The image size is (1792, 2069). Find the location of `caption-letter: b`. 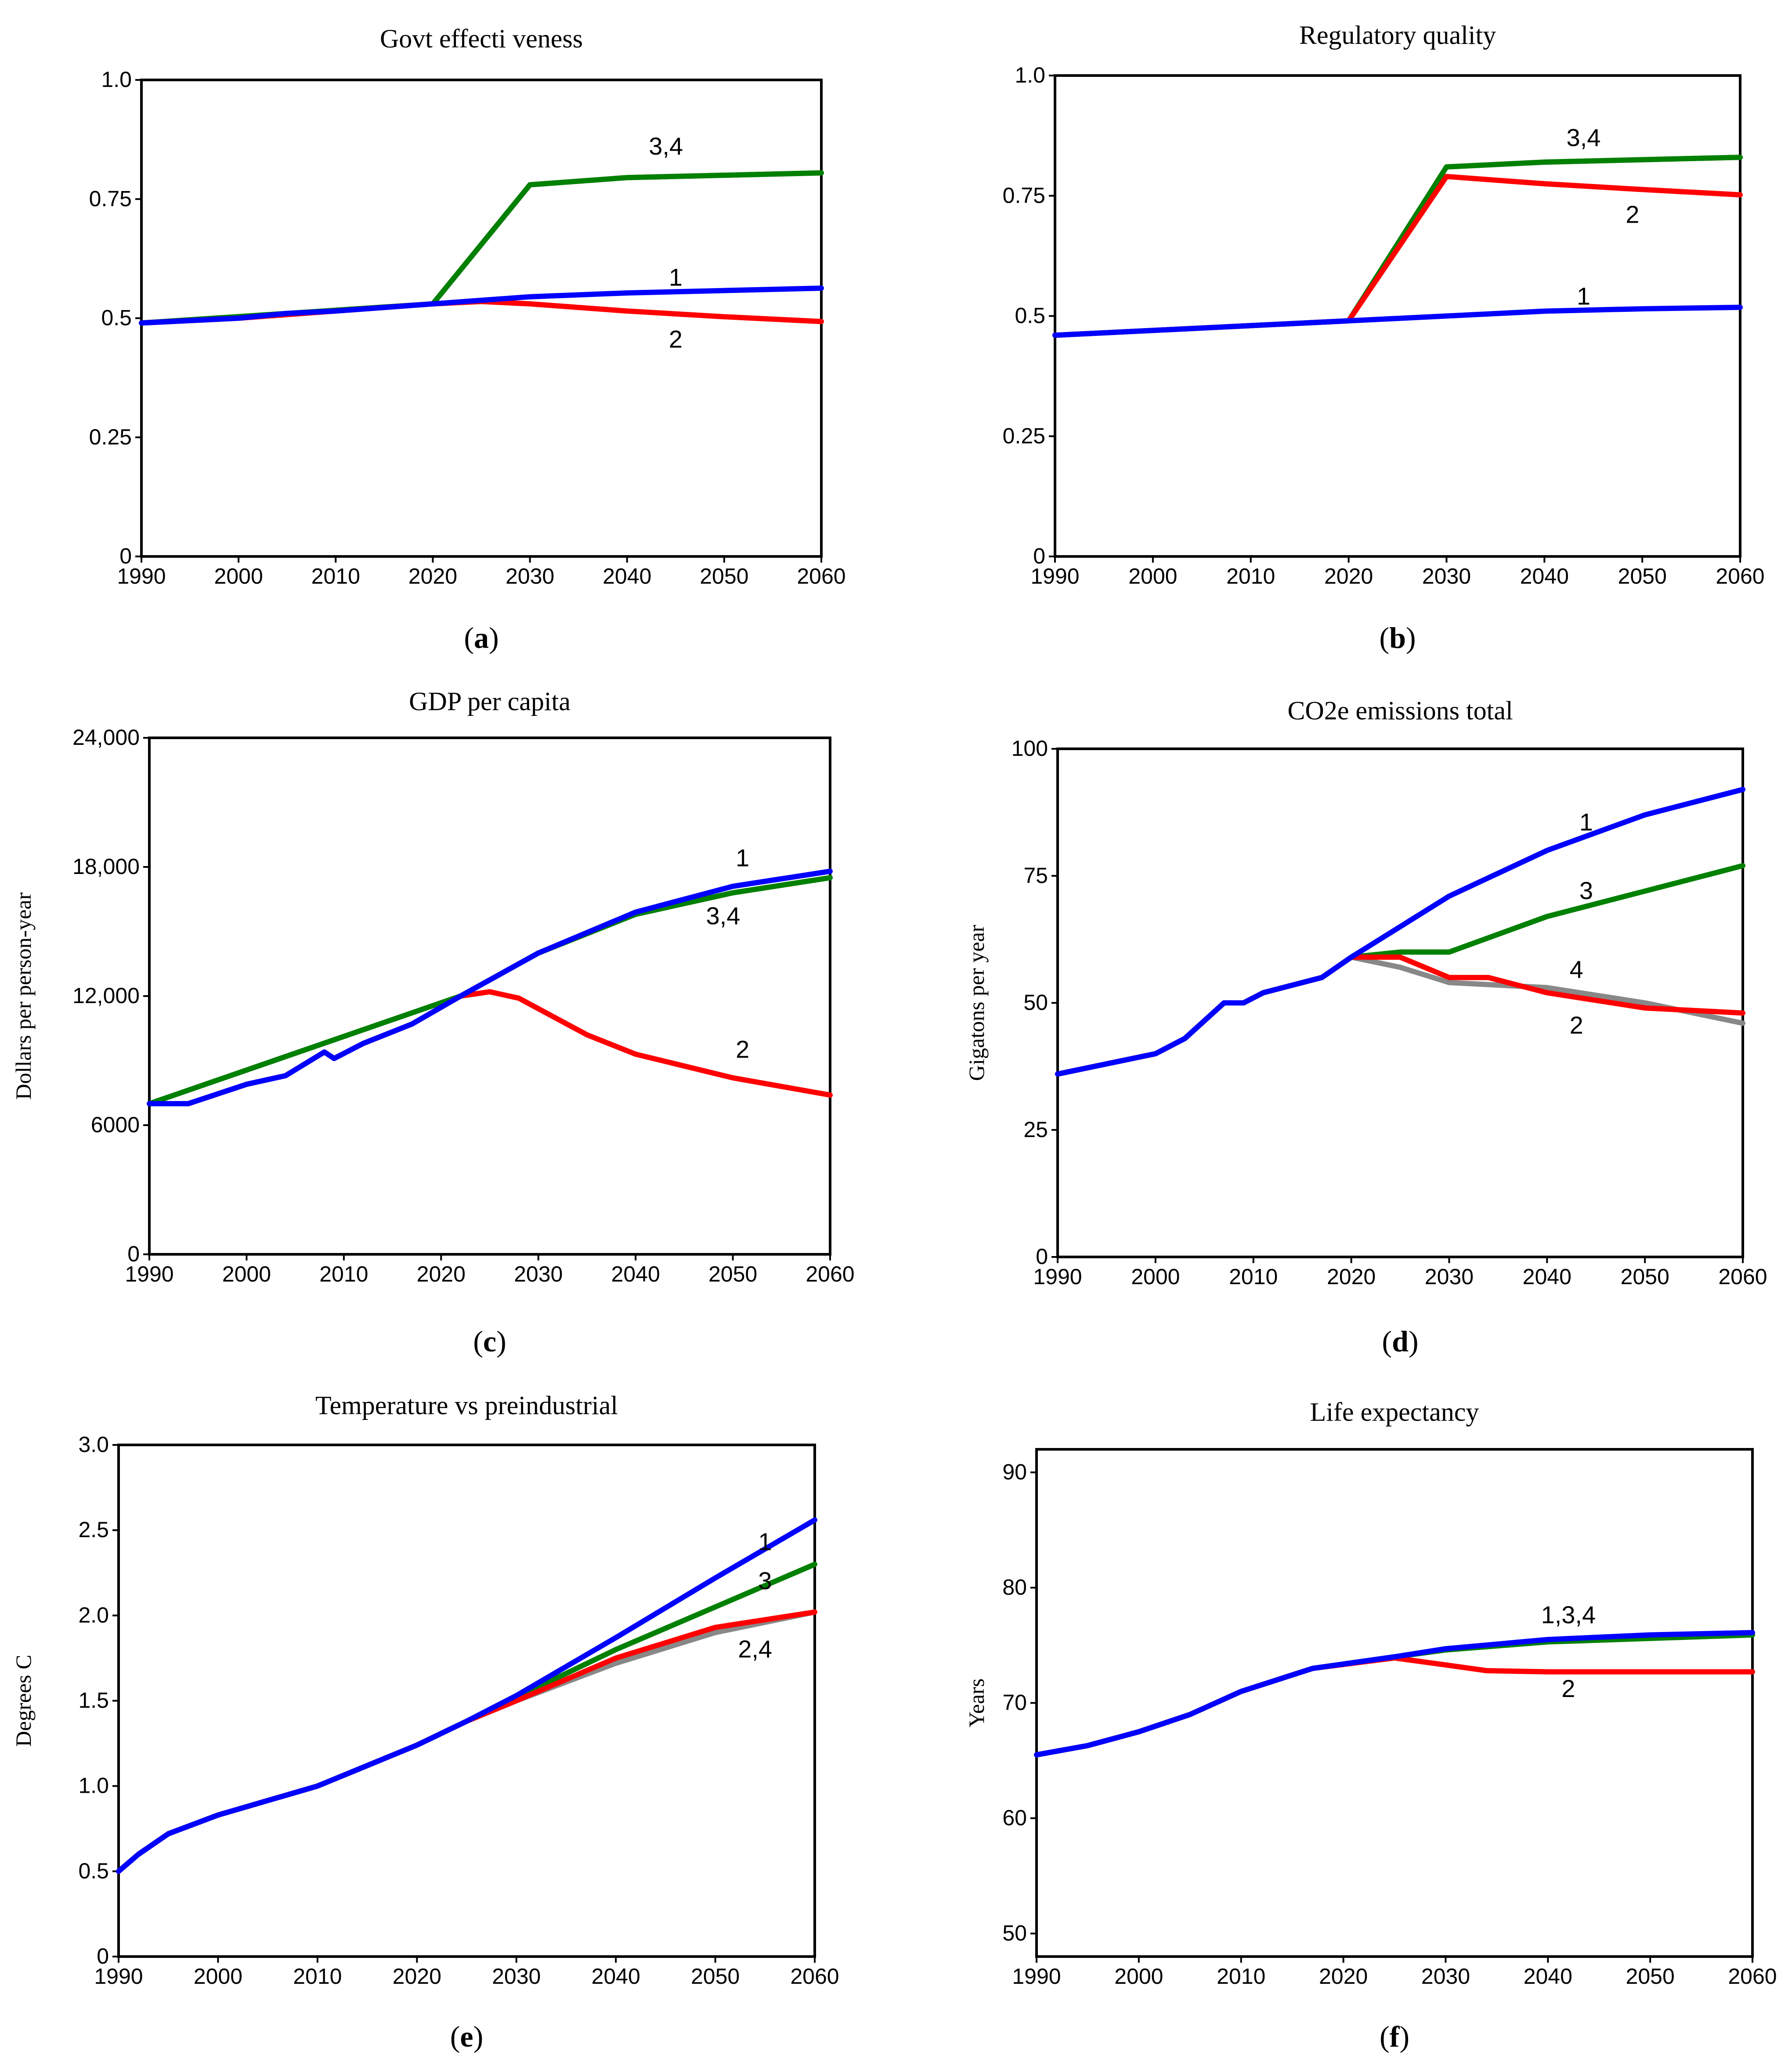

caption-letter: b is located at coordinates (1397, 637).